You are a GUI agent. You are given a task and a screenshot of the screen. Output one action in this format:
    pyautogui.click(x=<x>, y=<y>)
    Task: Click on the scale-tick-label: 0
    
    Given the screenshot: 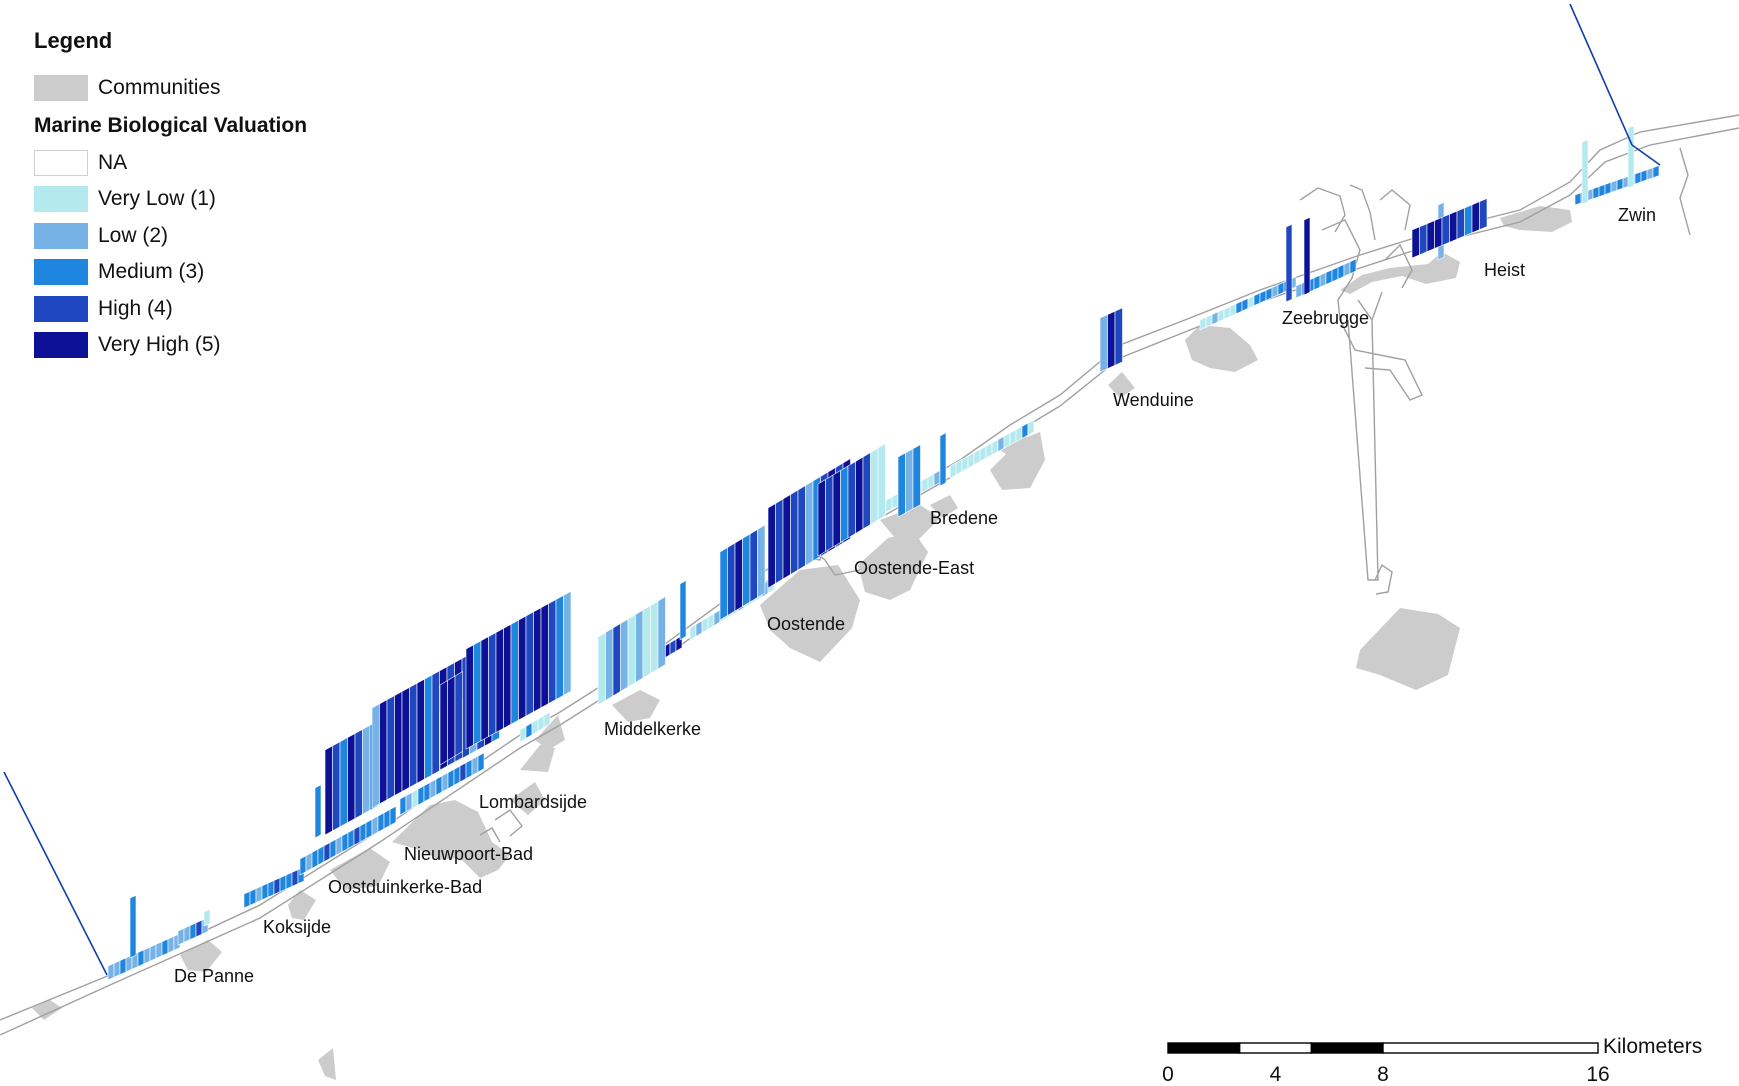 What is the action you would take?
    pyautogui.click(x=1168, y=1074)
    